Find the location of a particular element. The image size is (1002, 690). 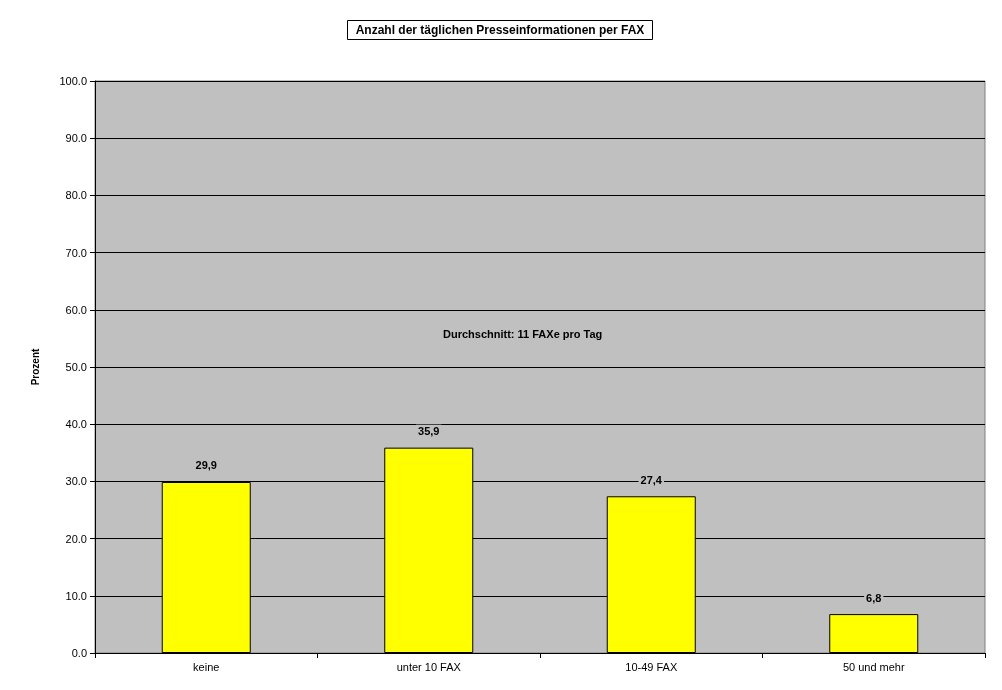

data-label: 29,9 is located at coordinates (206, 465).